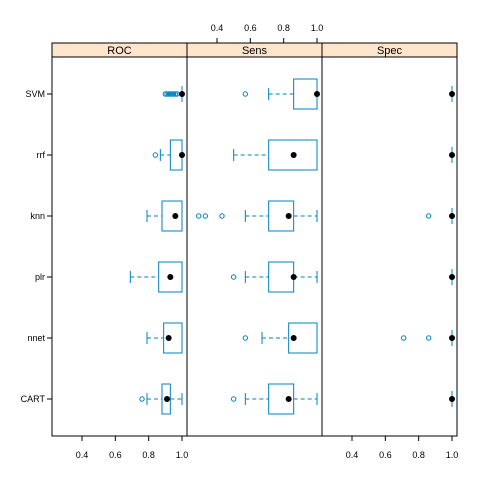  Describe the element at coordinates (217, 28) in the screenshot. I see `x-tick-label-sens: 0.4` at that location.